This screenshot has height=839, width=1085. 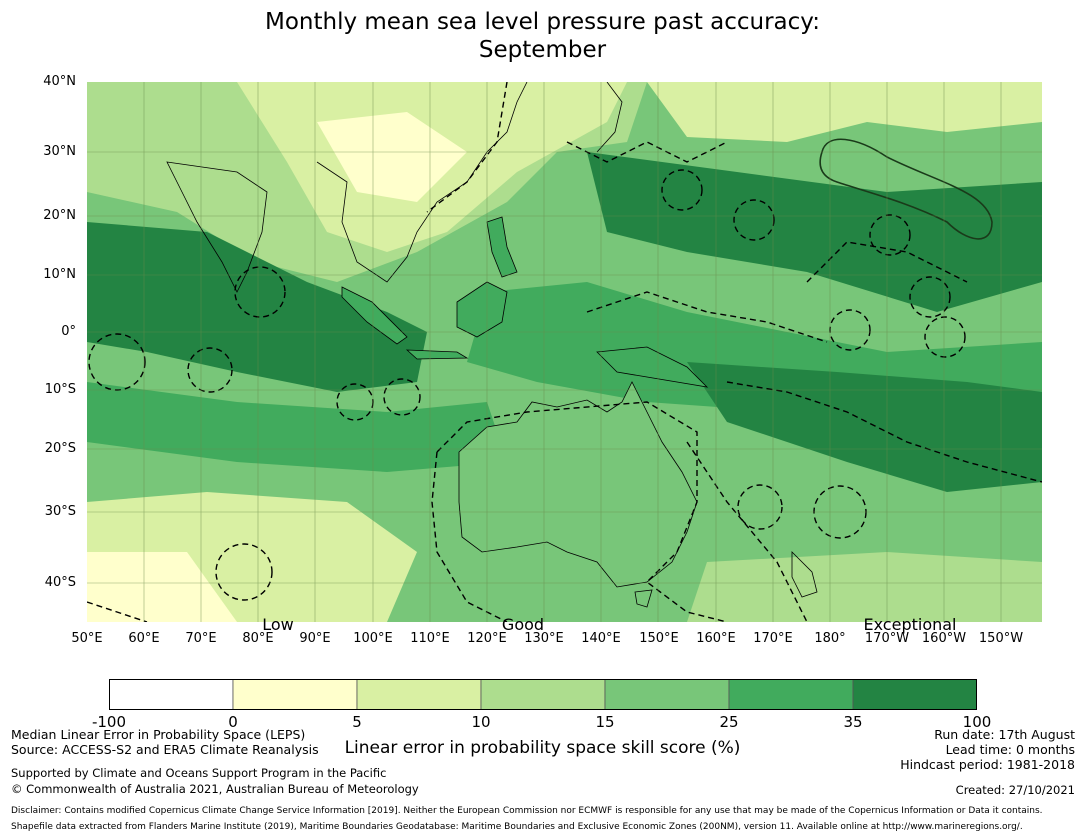 What do you see at coordinates (1004, 734) in the screenshot?
I see `run-date: Run date: 17th August` at bounding box center [1004, 734].